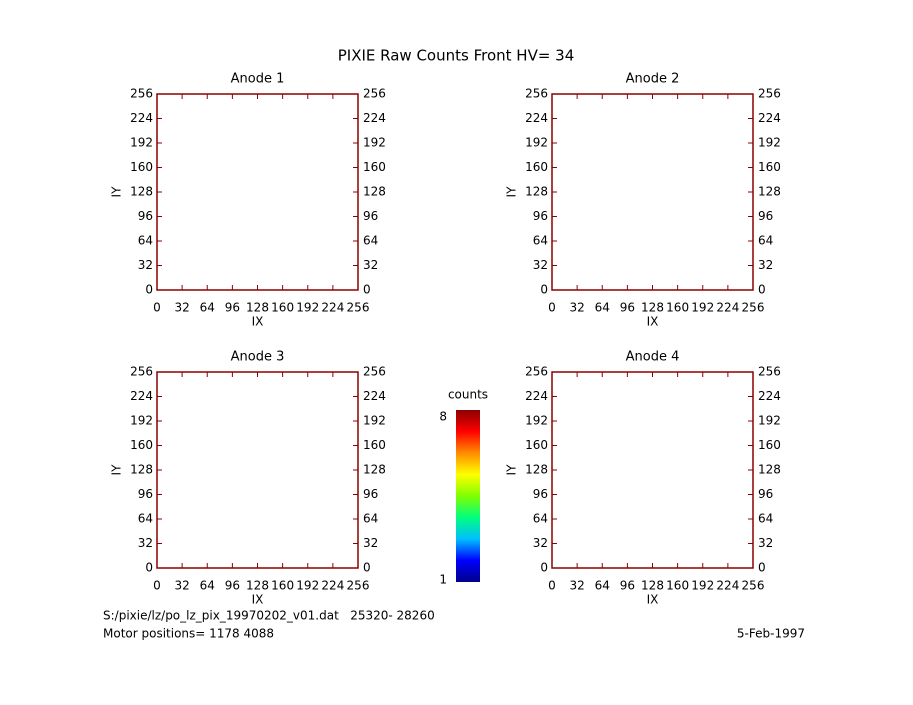 Image resolution: width=913 pixels, height=705 pixels. I want to click on panel-title: Anode 3, so click(258, 357).